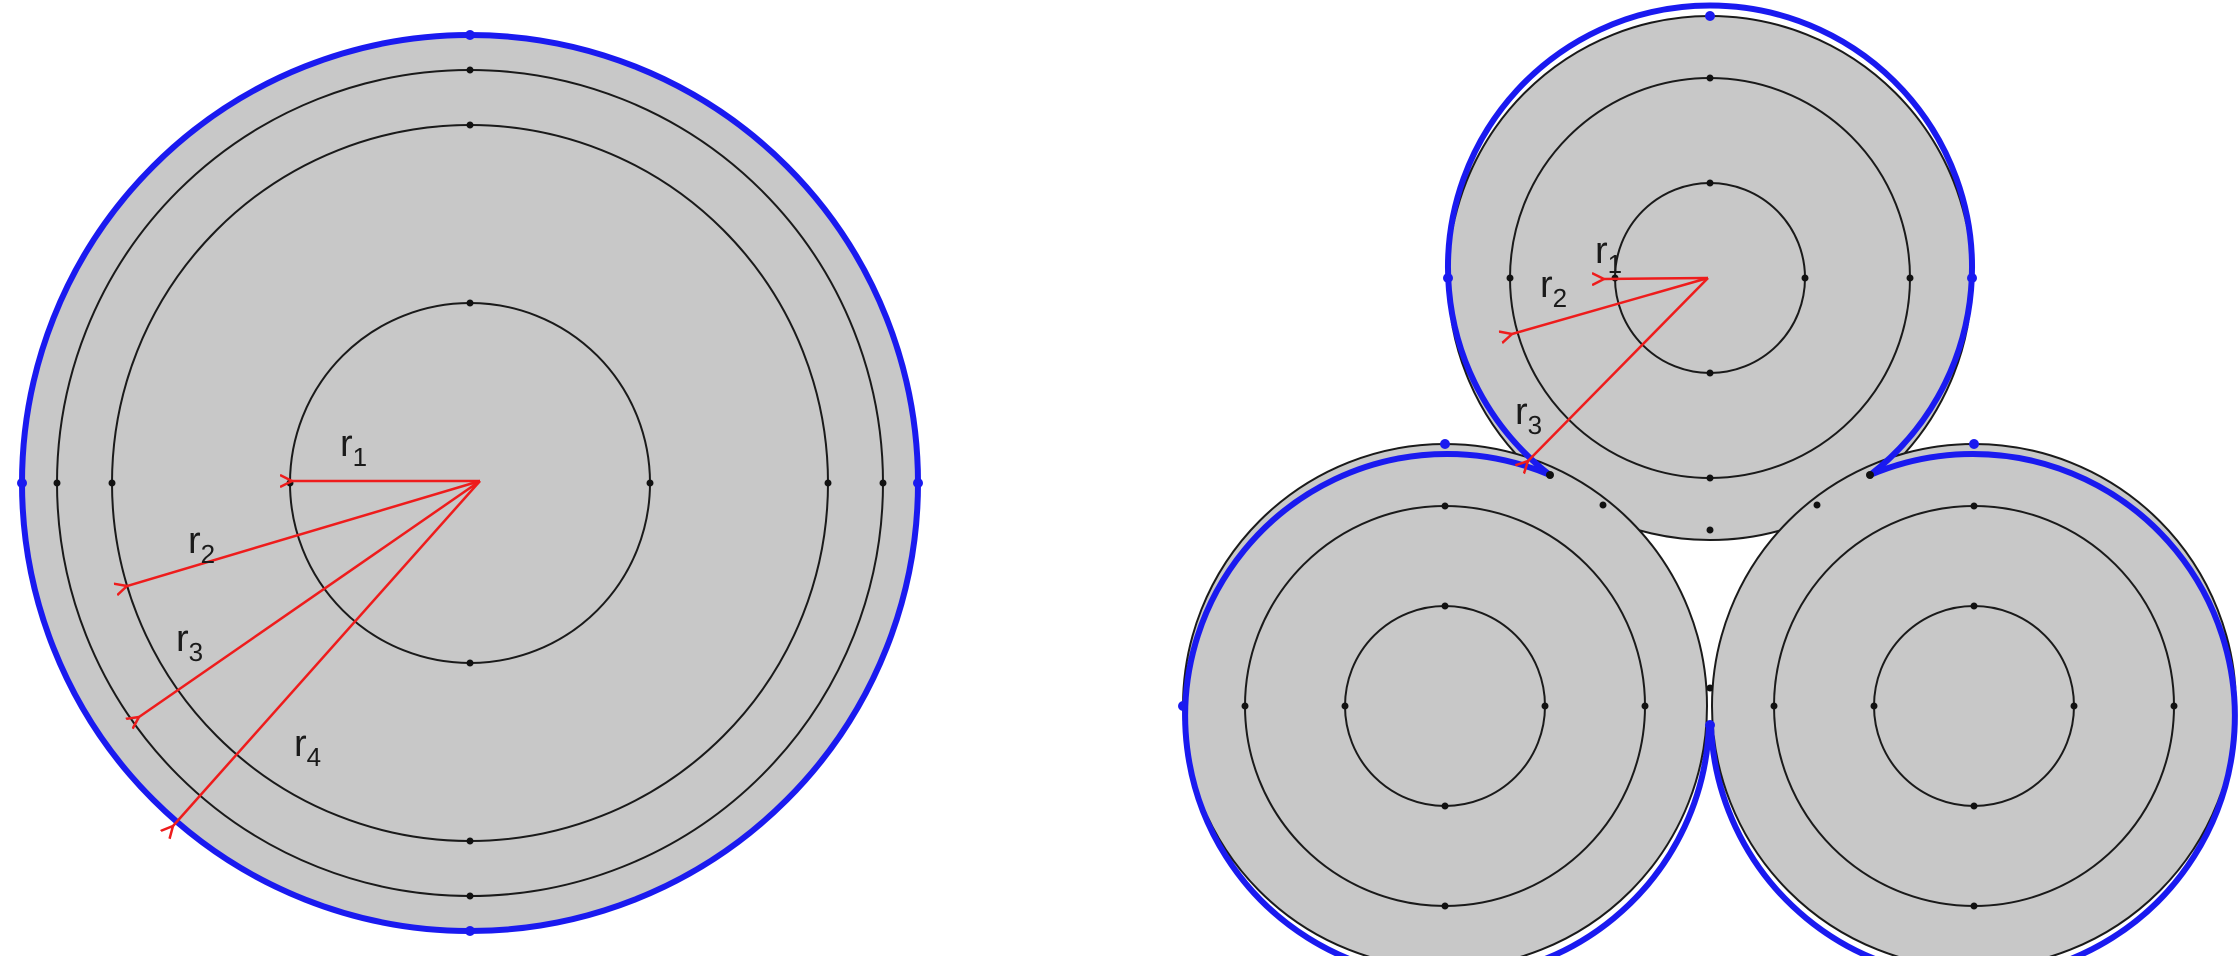  I want to click on label-r3: r3, so click(189, 642).